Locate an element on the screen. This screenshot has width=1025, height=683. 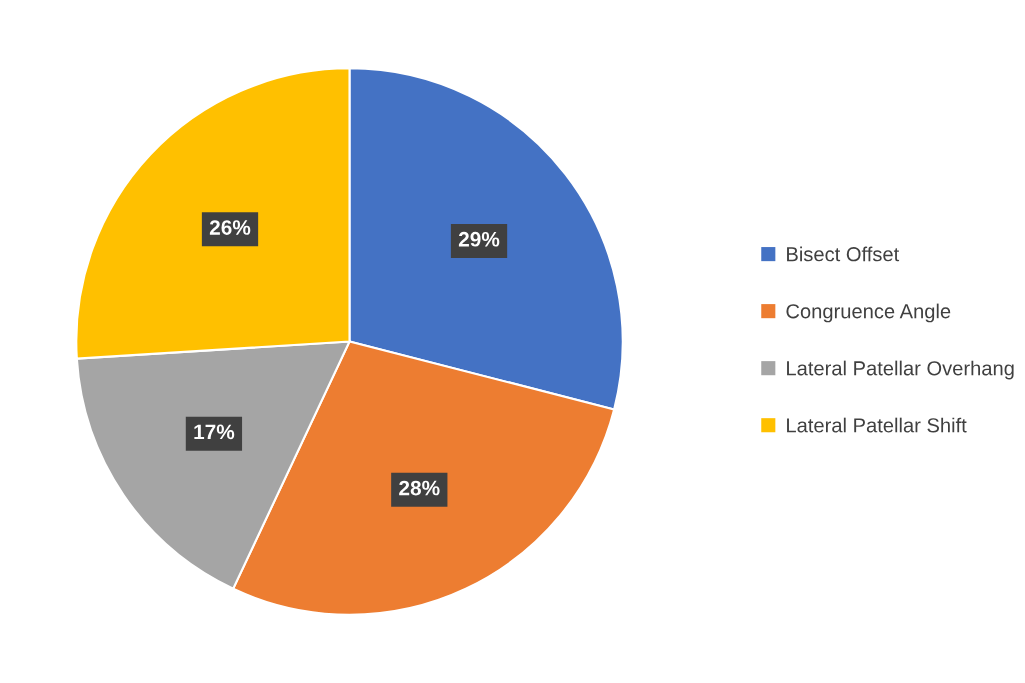
legend-label: Lateral Patellar Shift is located at coordinates (877, 425).